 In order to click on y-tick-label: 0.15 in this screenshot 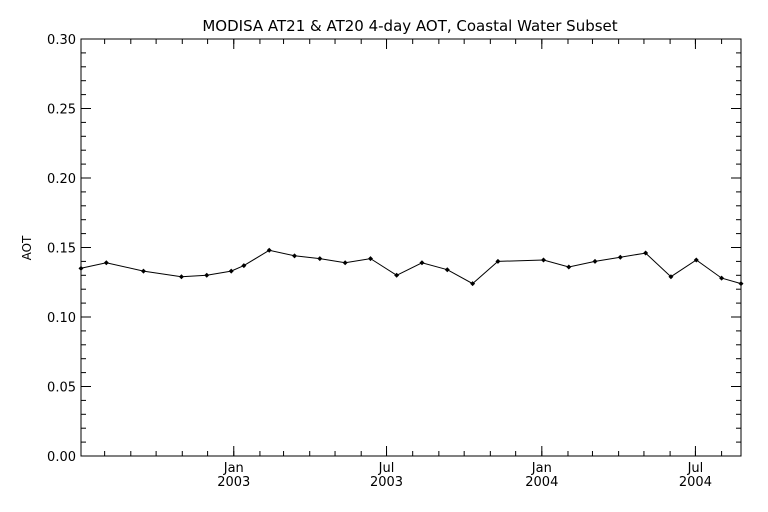, I will do `click(61, 249)`.